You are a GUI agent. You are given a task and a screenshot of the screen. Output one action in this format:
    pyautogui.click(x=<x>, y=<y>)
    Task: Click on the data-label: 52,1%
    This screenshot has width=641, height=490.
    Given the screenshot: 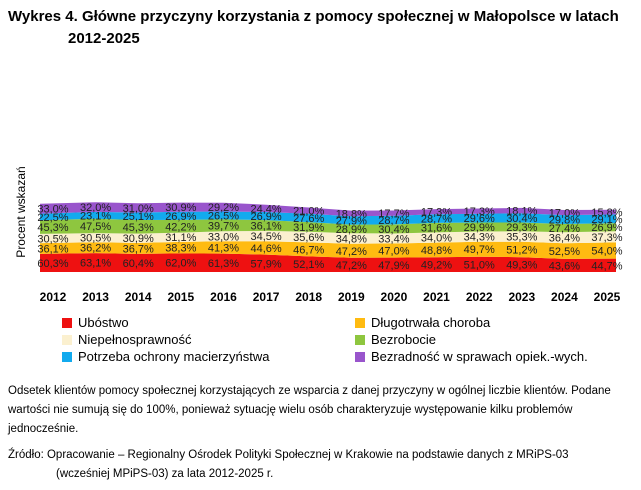 What is the action you would take?
    pyautogui.click(x=308, y=265)
    